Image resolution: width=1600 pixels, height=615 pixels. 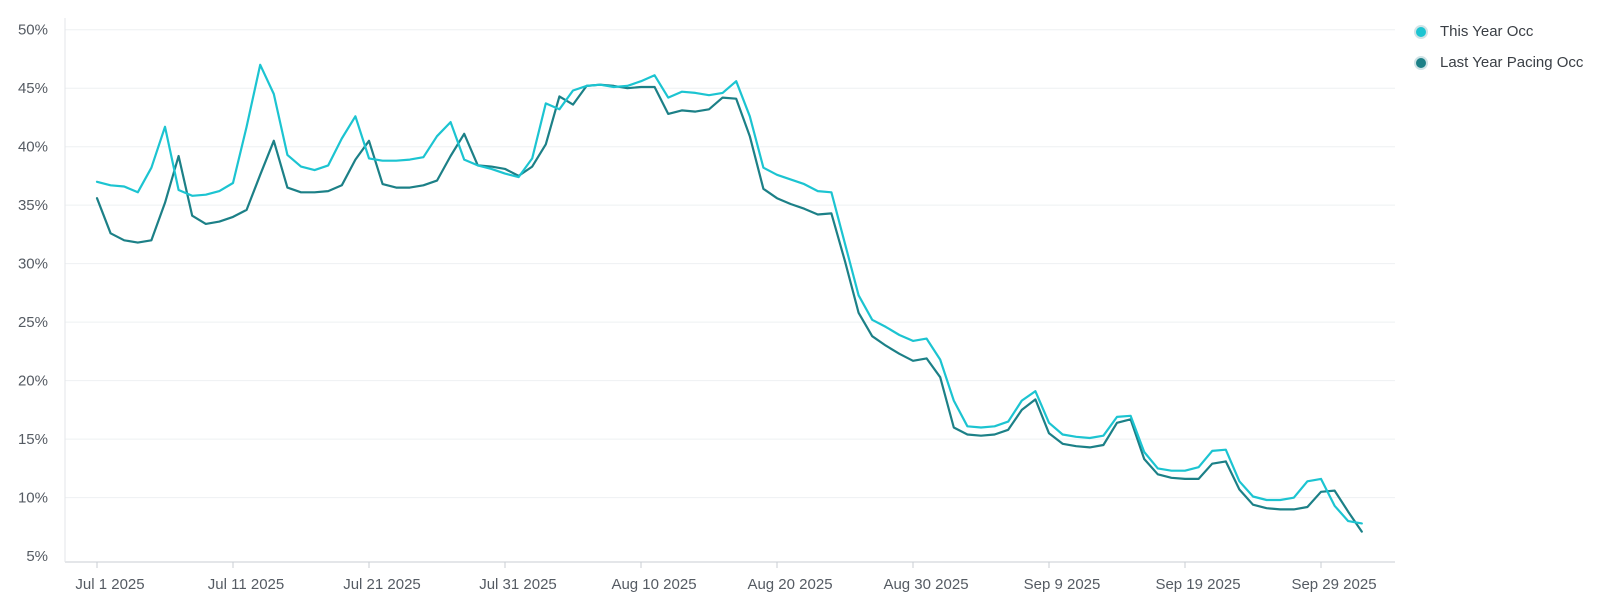 I want to click on x-tick-label: Sep 29 2025, so click(x=1333, y=584).